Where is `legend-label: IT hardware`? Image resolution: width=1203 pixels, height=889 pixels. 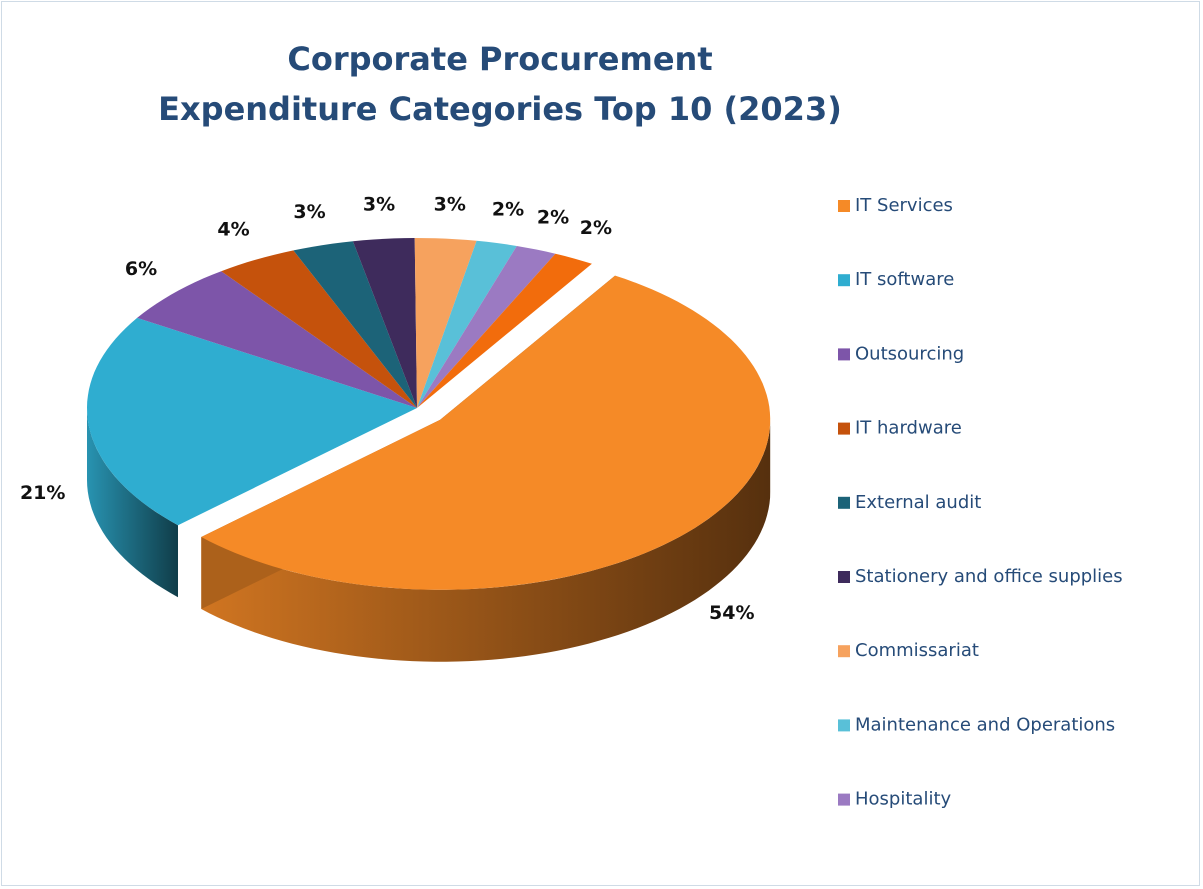 legend-label: IT hardware is located at coordinates (908, 428).